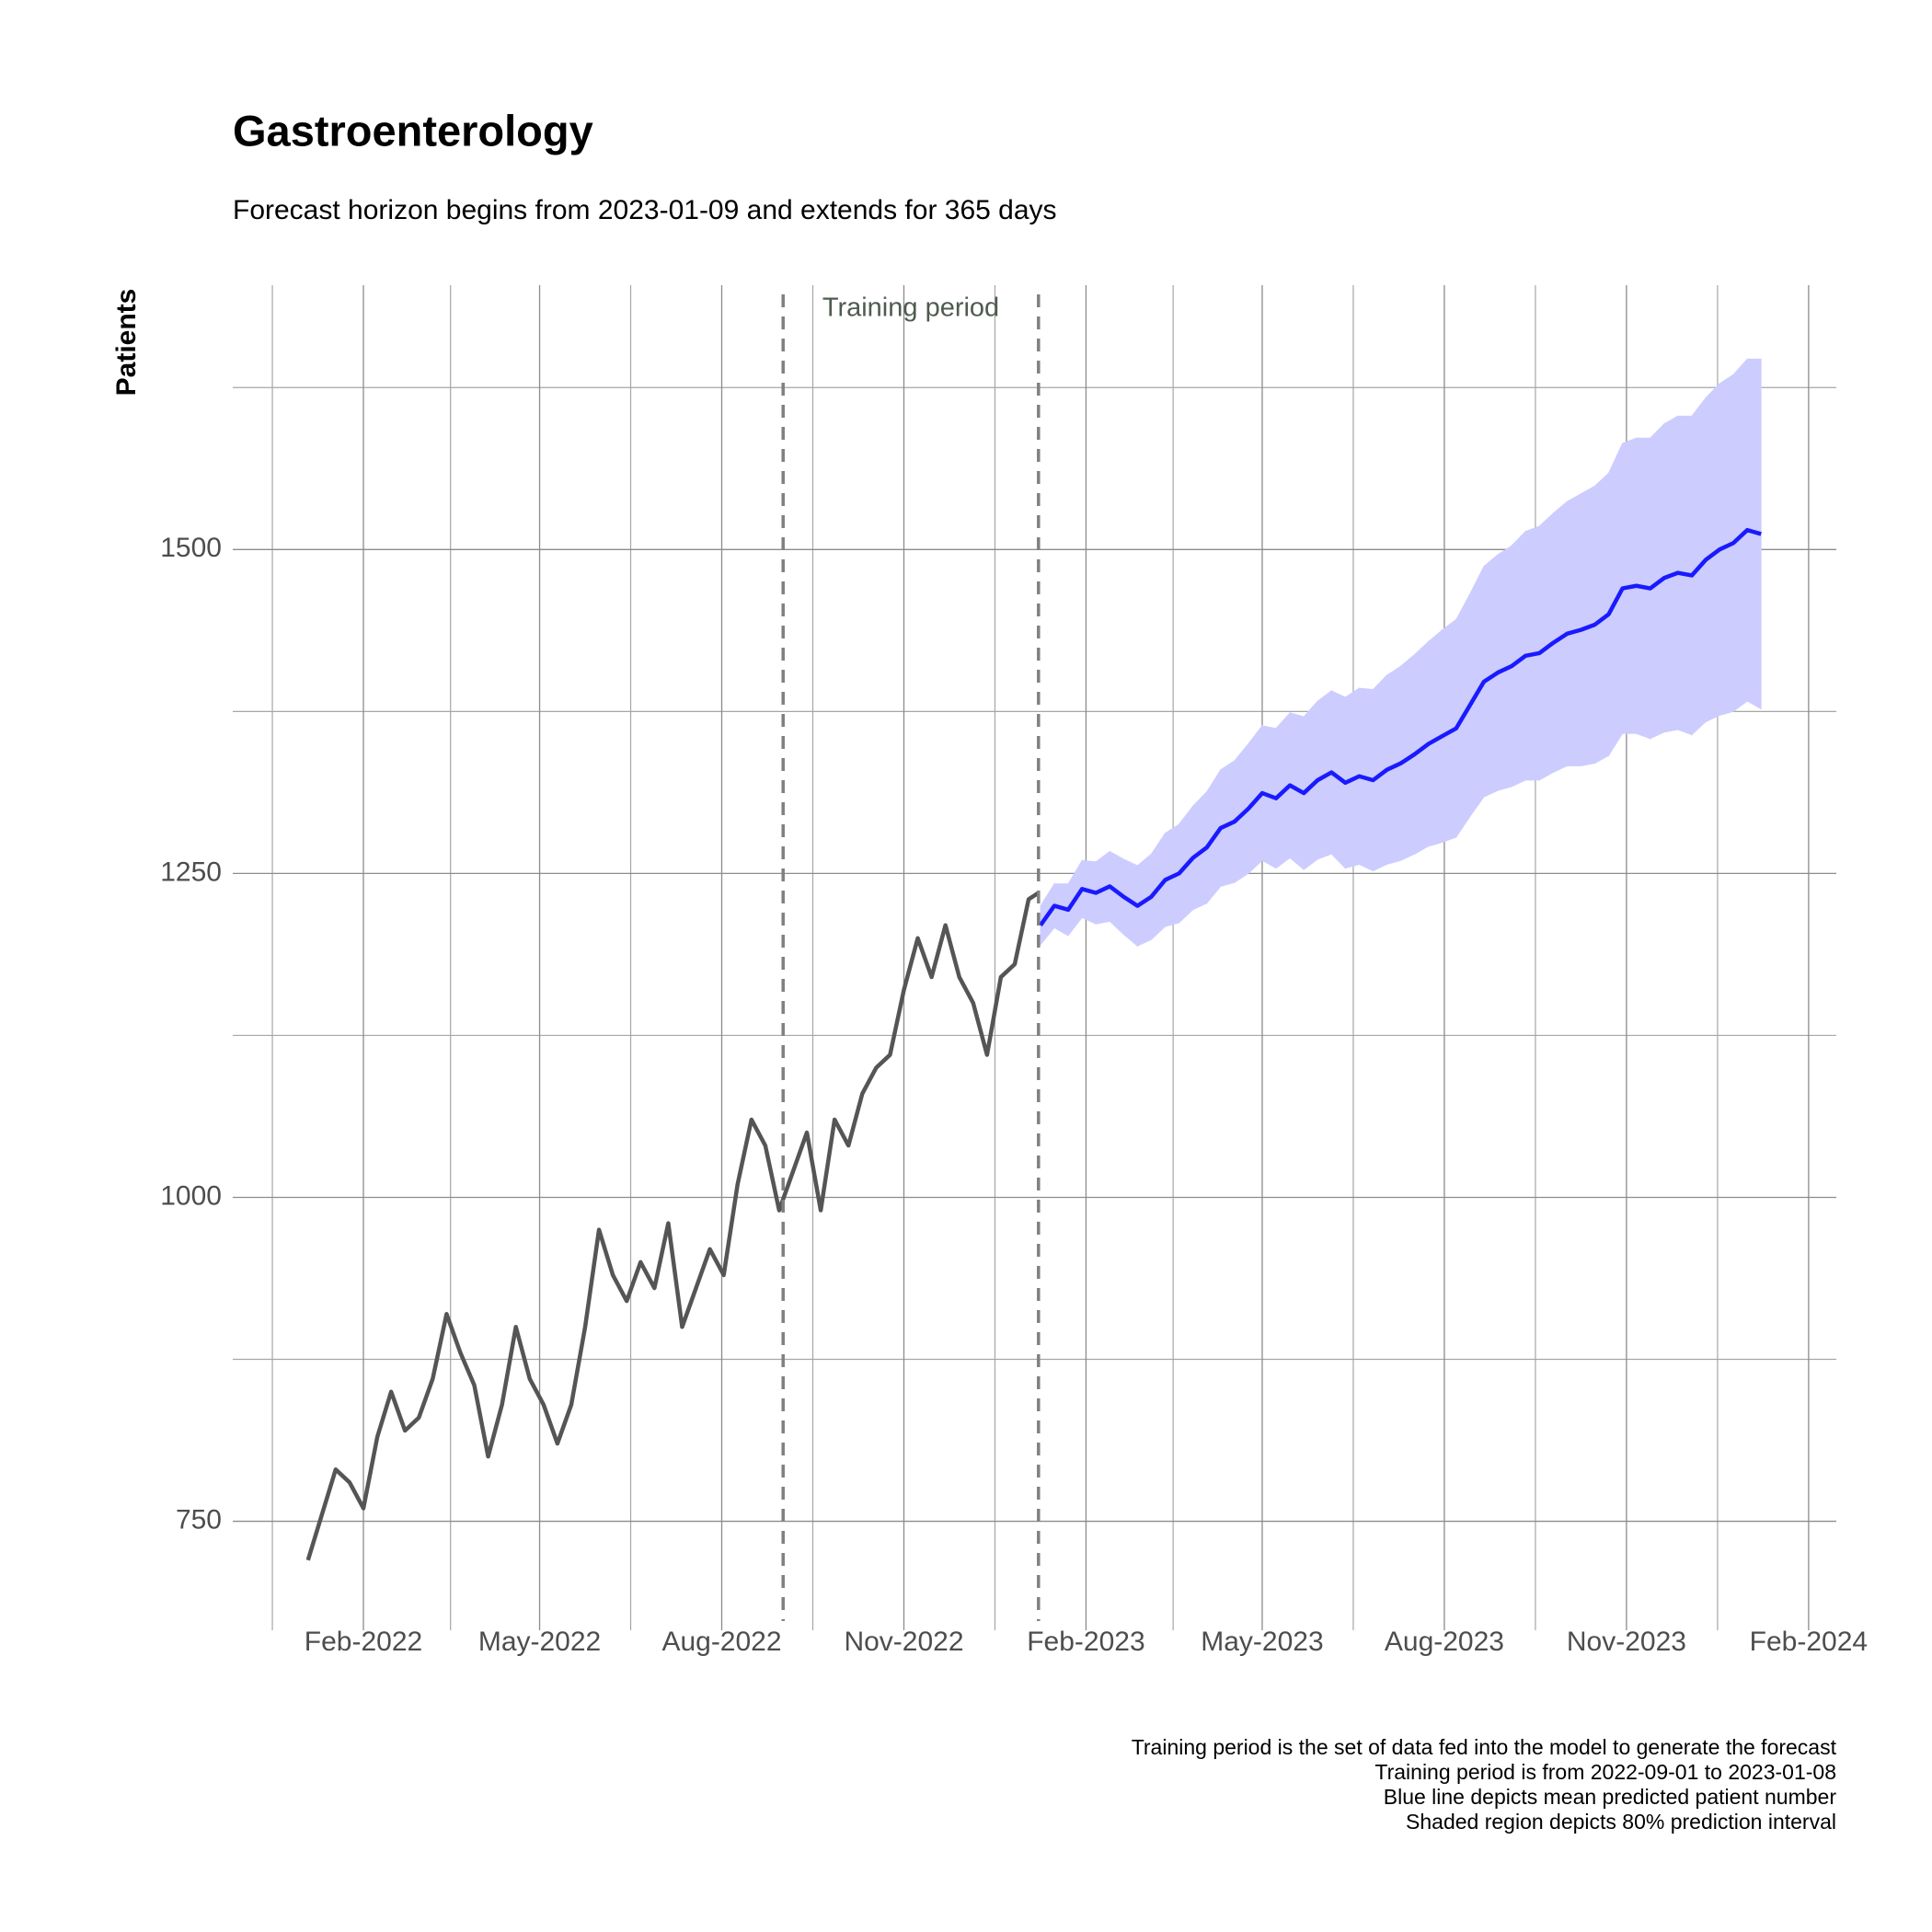 Image resolution: width=1932 pixels, height=1932 pixels. Describe the element at coordinates (363, 1642) in the screenshot. I see `x-tick-label: Feb-2022` at that location.